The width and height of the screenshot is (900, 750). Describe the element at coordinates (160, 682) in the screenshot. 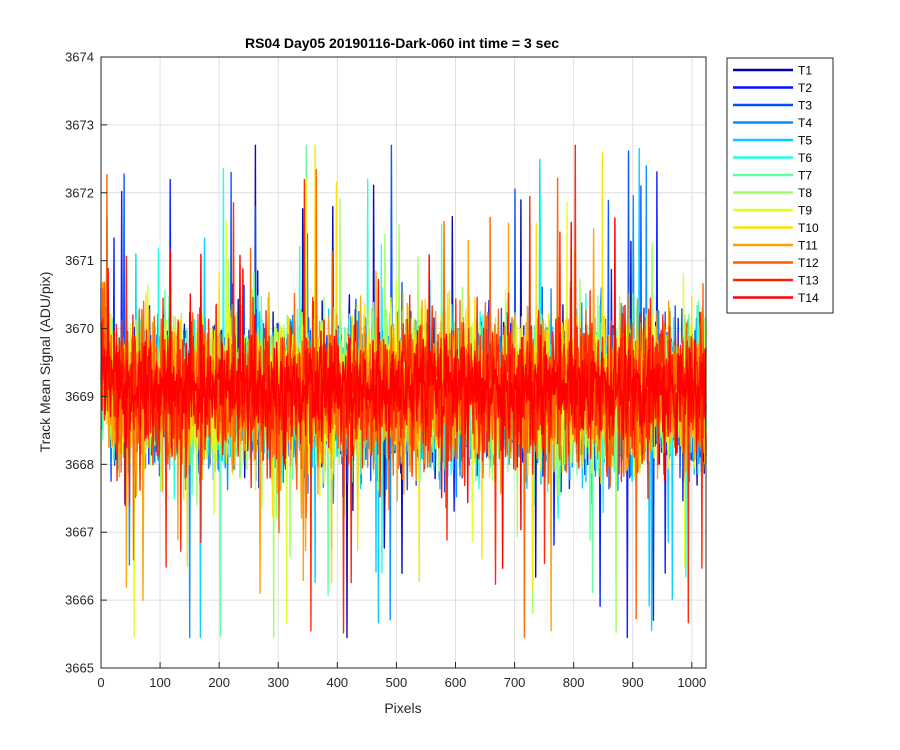

I see `x-tick-label: 100` at that location.